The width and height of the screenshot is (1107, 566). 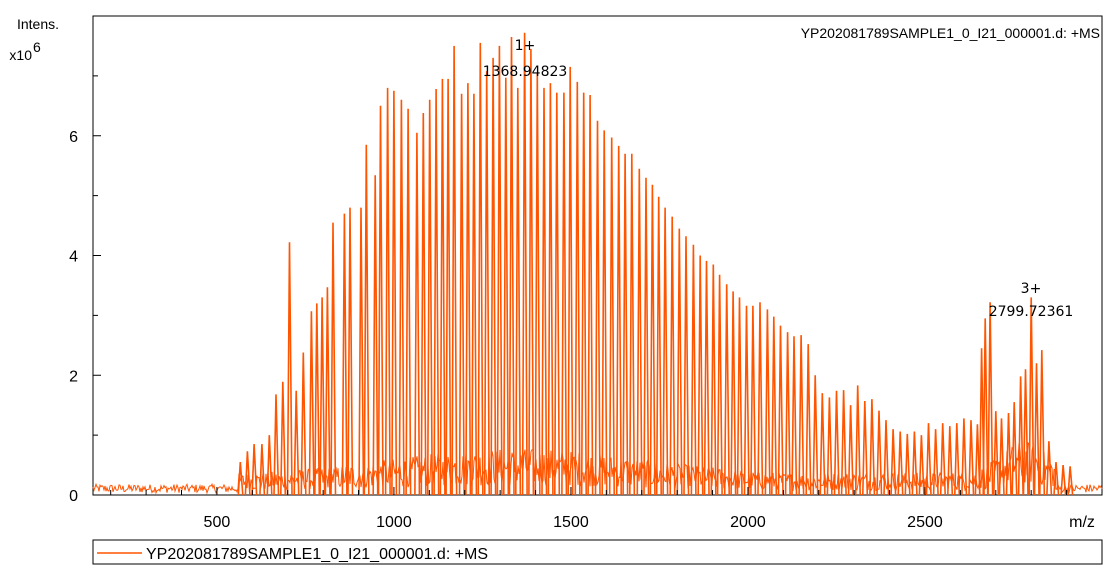 I want to click on chart-title: YP202081789SAMPLE1_0_I21_000001.d: +MS, so click(x=950, y=33).